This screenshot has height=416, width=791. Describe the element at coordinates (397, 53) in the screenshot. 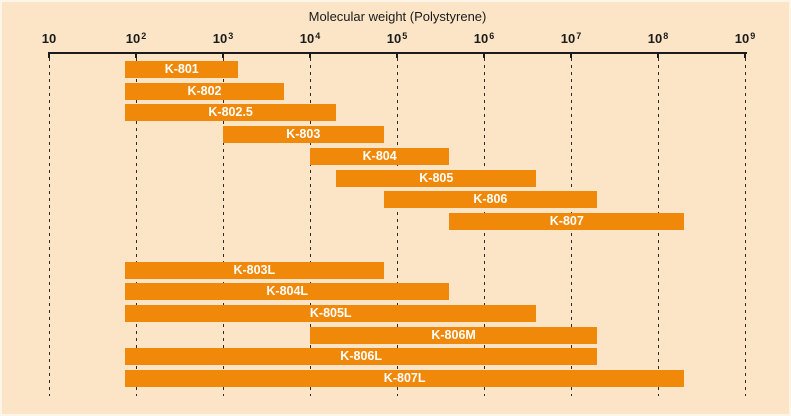

I see `x-axis-line` at that location.